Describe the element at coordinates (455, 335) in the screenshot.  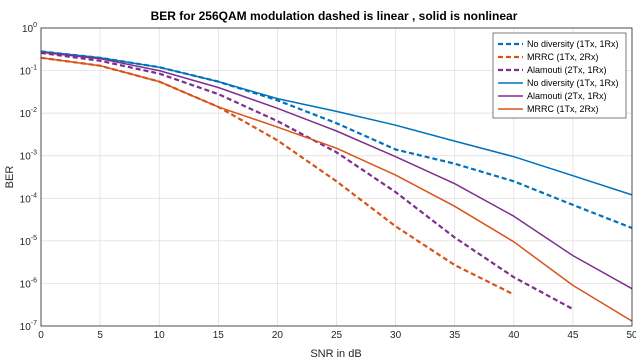
I see `x-tick-label: 35` at that location.